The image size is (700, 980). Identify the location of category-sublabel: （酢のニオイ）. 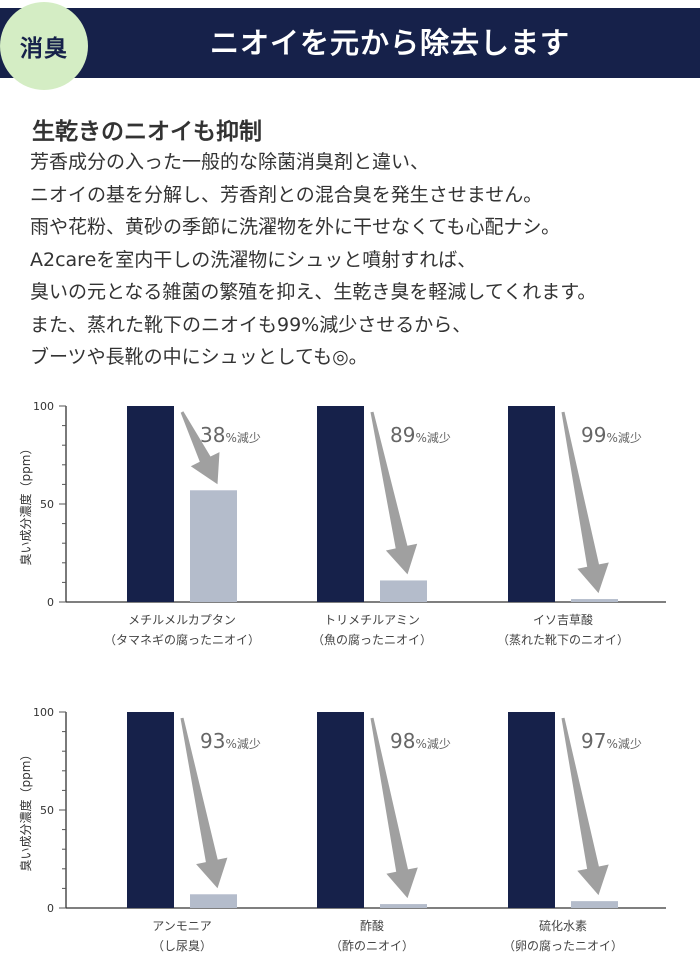
(372, 945).